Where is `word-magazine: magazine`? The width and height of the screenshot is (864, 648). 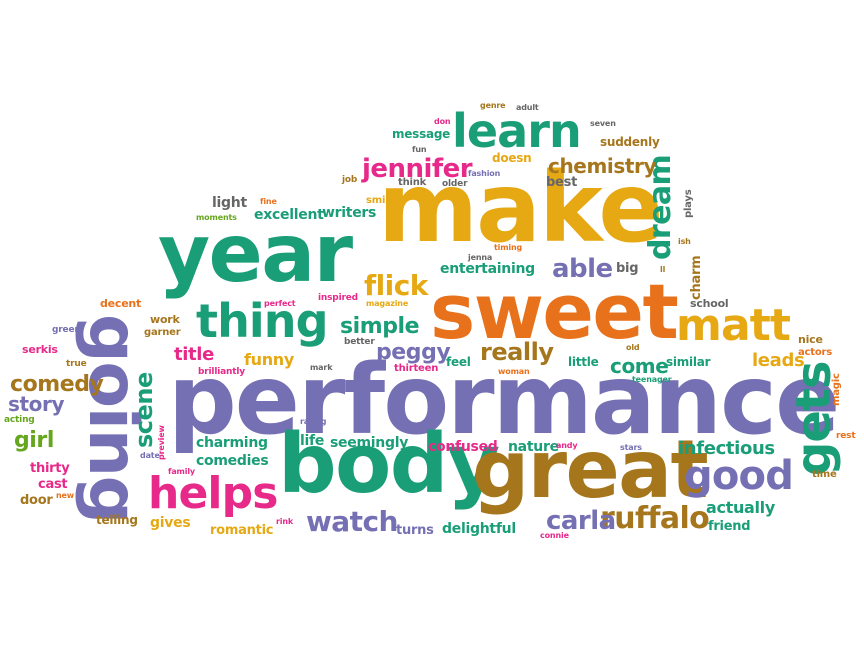 word-magazine: magazine is located at coordinates (387, 303).